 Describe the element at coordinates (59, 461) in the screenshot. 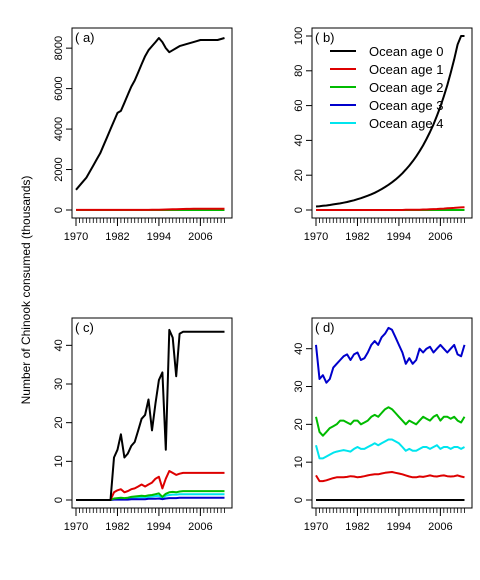

I see `y-tick-label-c: 10` at that location.